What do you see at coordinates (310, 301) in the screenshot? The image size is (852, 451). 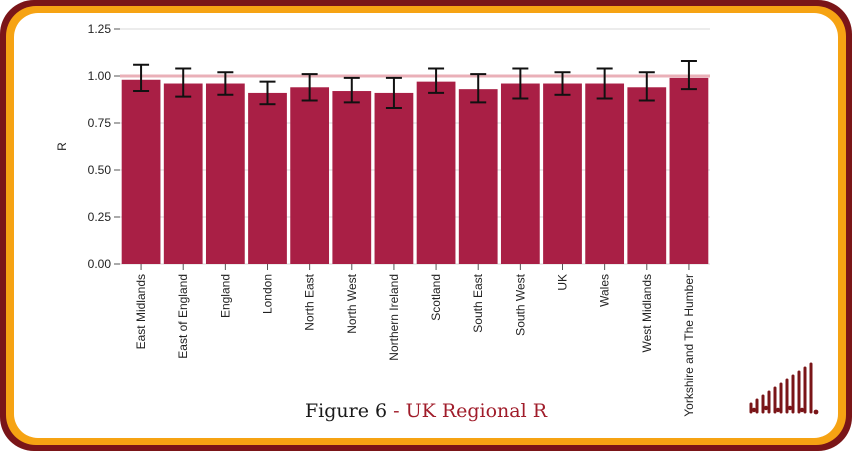 I see `x-tick-label: North East` at bounding box center [310, 301].